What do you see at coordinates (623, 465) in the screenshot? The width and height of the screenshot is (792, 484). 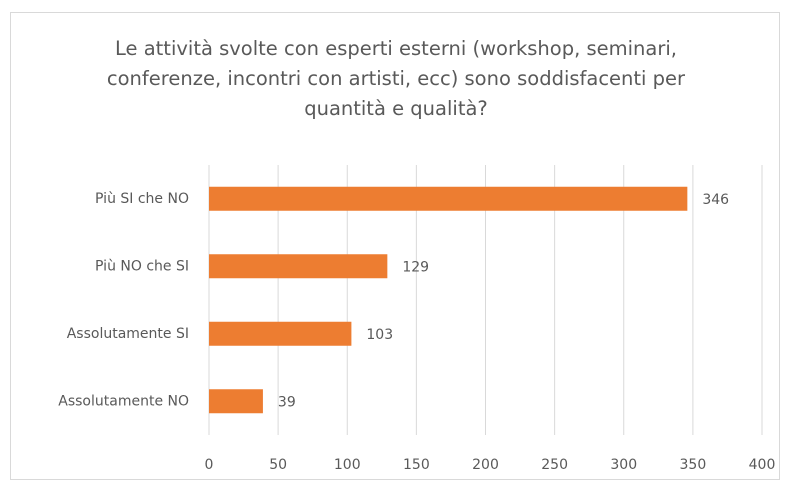 I see `x-tick-label: 300` at bounding box center [623, 465].